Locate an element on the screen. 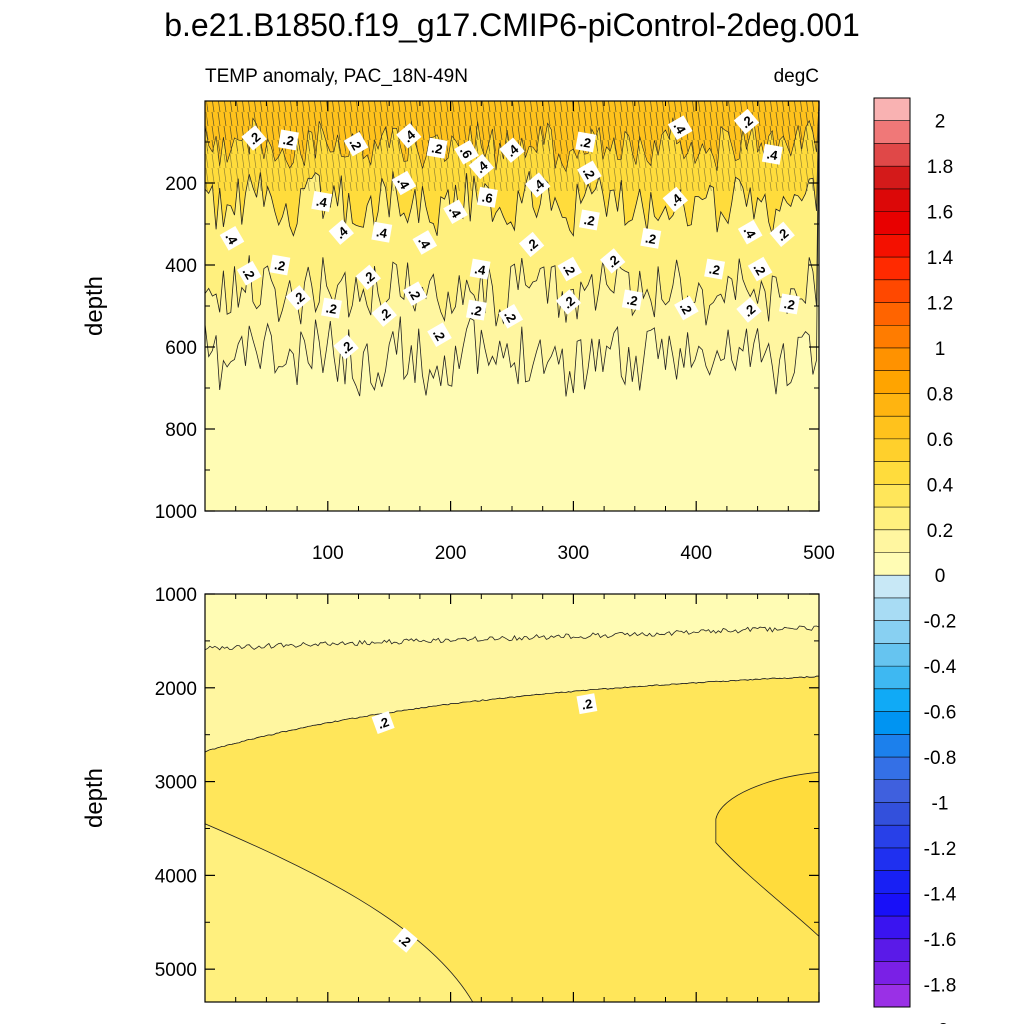 Image resolution: width=1024 pixels, height=1024 pixels. y-tick-label: 800 is located at coordinates (181, 430).